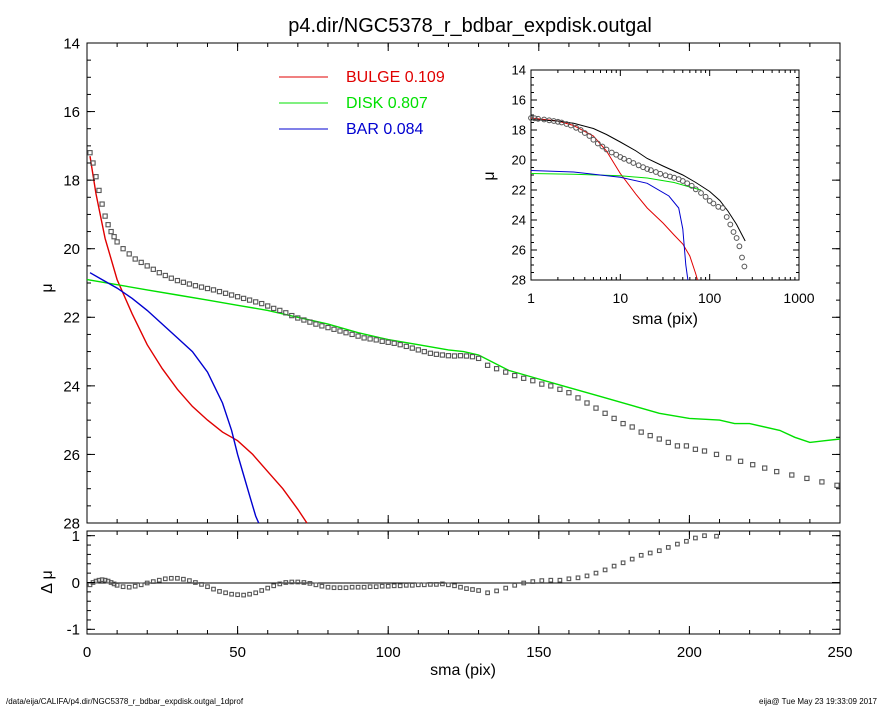 This screenshot has height=708, width=885. Describe the element at coordinates (47, 287) in the screenshot. I see `main-ylabel: μ` at that location.